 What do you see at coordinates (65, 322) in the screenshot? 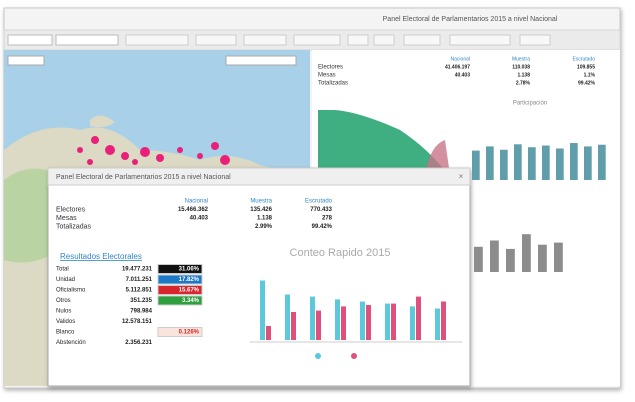
I see `result-label: Validos` at bounding box center [65, 322].